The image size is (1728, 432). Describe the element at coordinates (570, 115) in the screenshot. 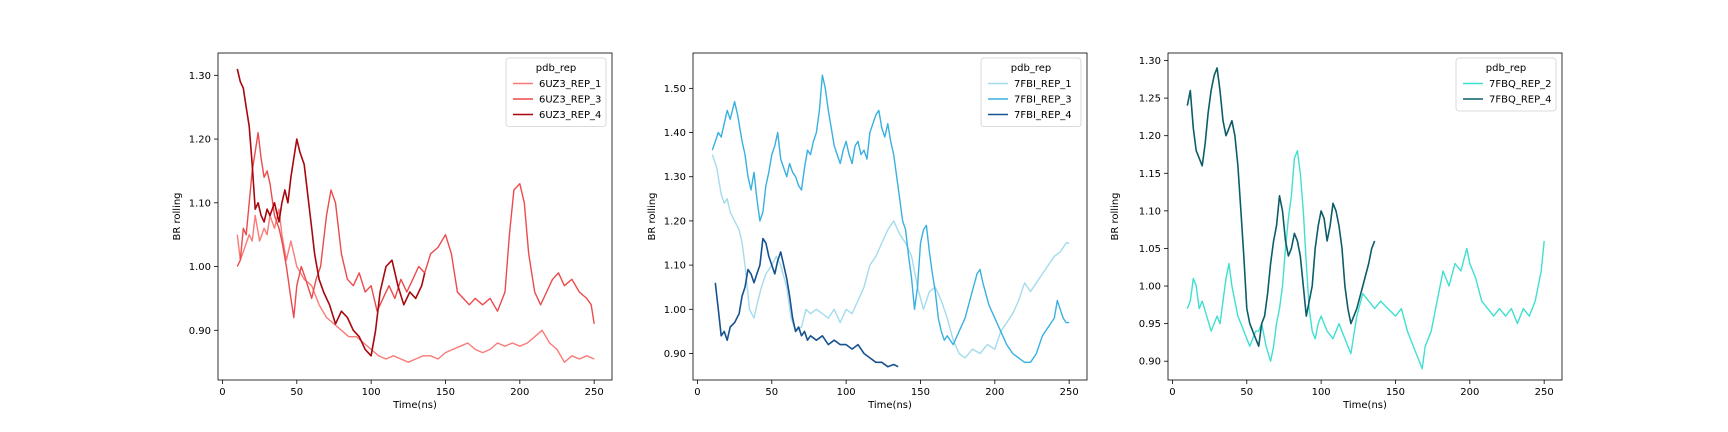

I see `legend-entry: 6UZ3_REP_4` at that location.